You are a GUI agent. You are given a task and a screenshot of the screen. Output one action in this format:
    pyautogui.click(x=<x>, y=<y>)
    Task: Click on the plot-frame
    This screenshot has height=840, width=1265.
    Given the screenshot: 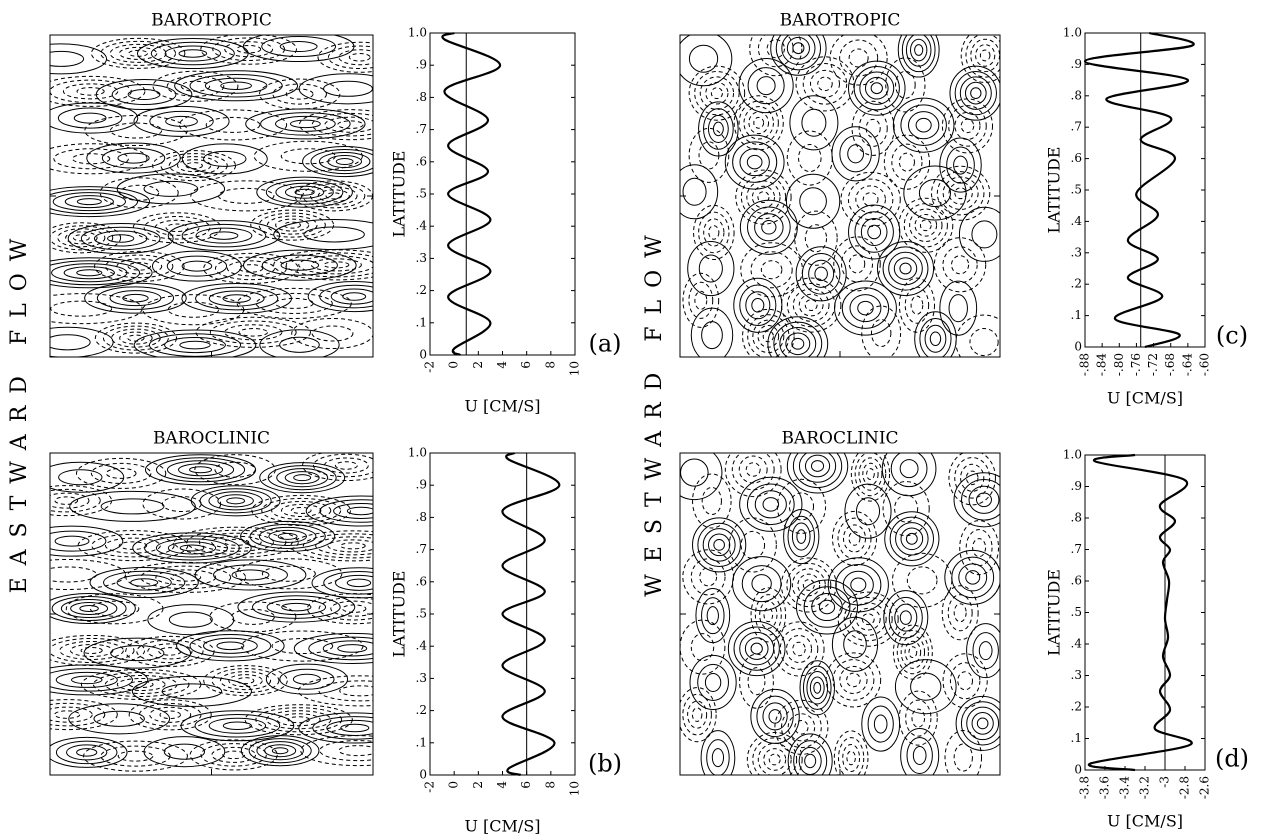 What is the action you would take?
    pyautogui.click(x=1145, y=612)
    